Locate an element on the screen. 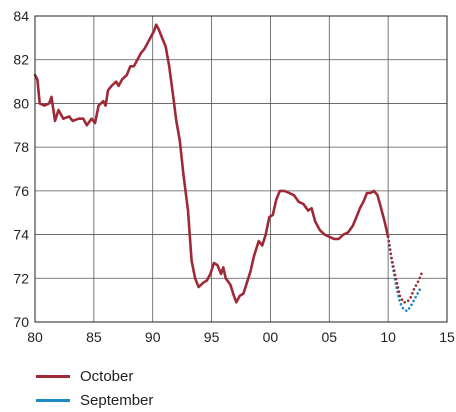  x-tick-label: 95 is located at coordinates (212, 337).